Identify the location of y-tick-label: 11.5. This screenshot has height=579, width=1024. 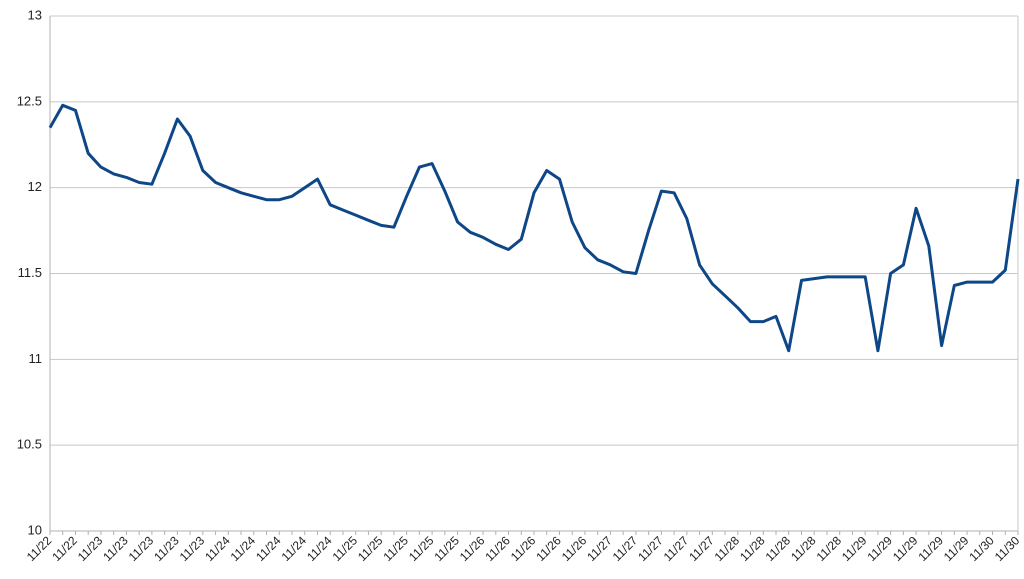
(30, 272).